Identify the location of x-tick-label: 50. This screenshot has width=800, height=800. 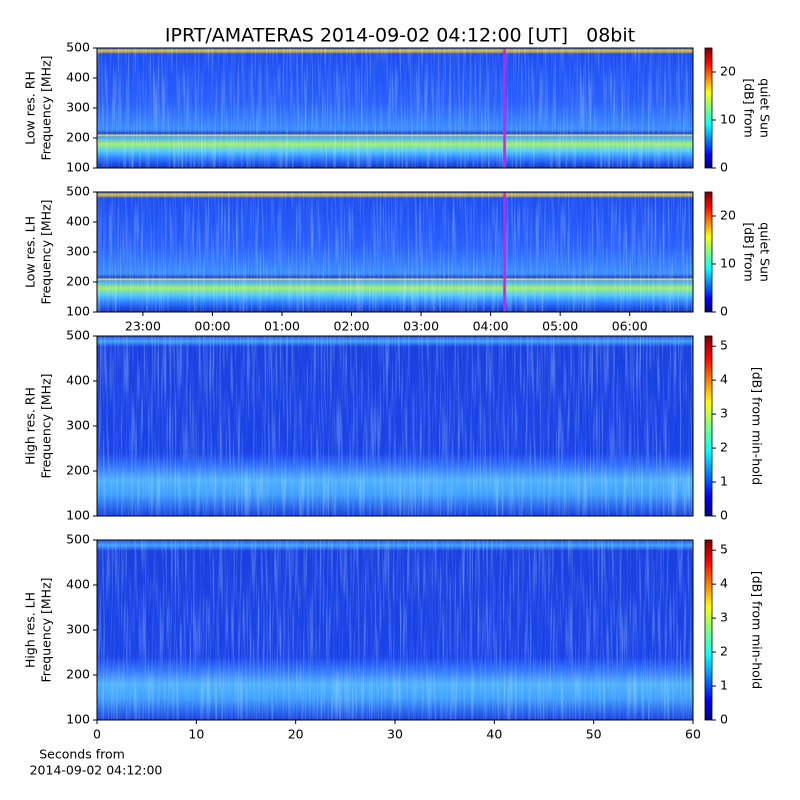
(594, 734).